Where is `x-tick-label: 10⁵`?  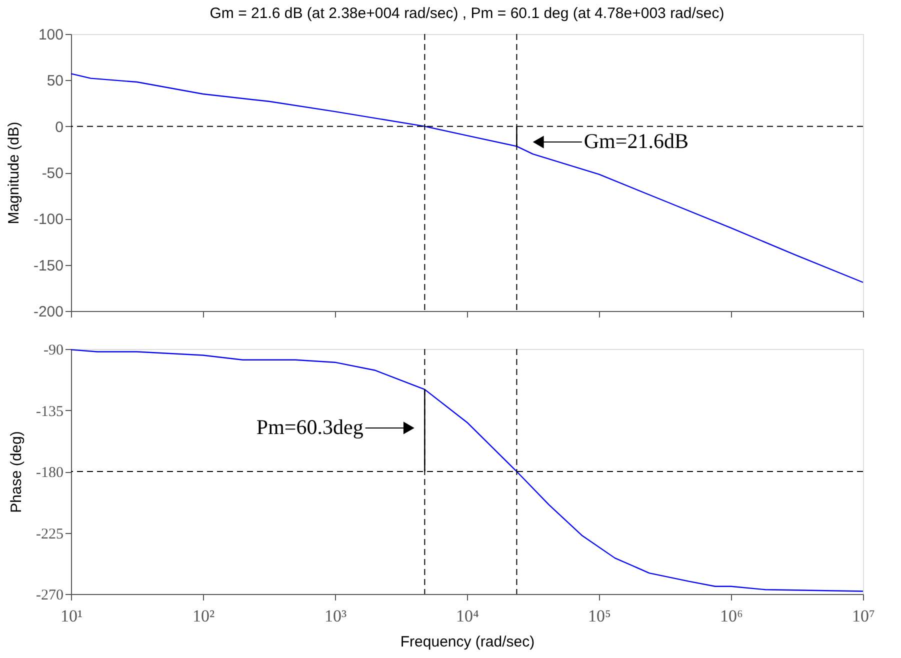 x-tick-label: 10⁵ is located at coordinates (600, 616).